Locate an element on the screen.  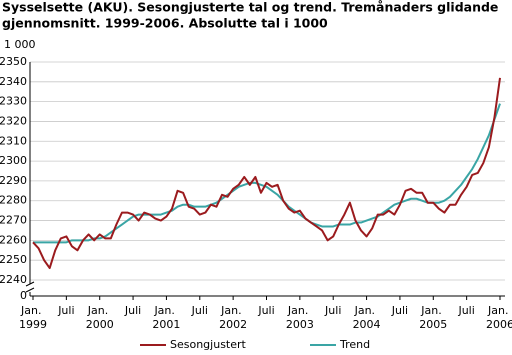
y-tick-label: 2260 is located at coordinates (13, 239).